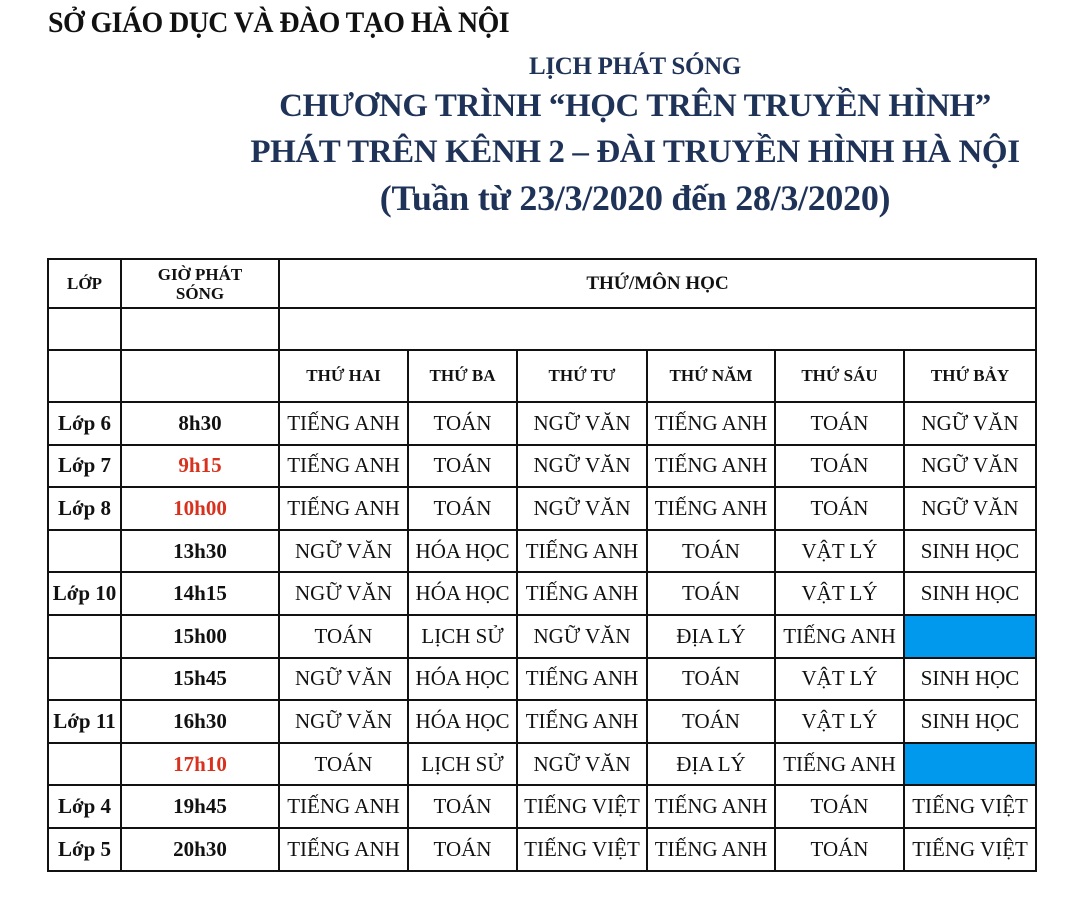  I want to click on schedule-row: 17h10 TOÁN LỊCH SỬ NGỮ VĂN ĐỊA LÝ TIẾNG ANH, so click(542, 764).